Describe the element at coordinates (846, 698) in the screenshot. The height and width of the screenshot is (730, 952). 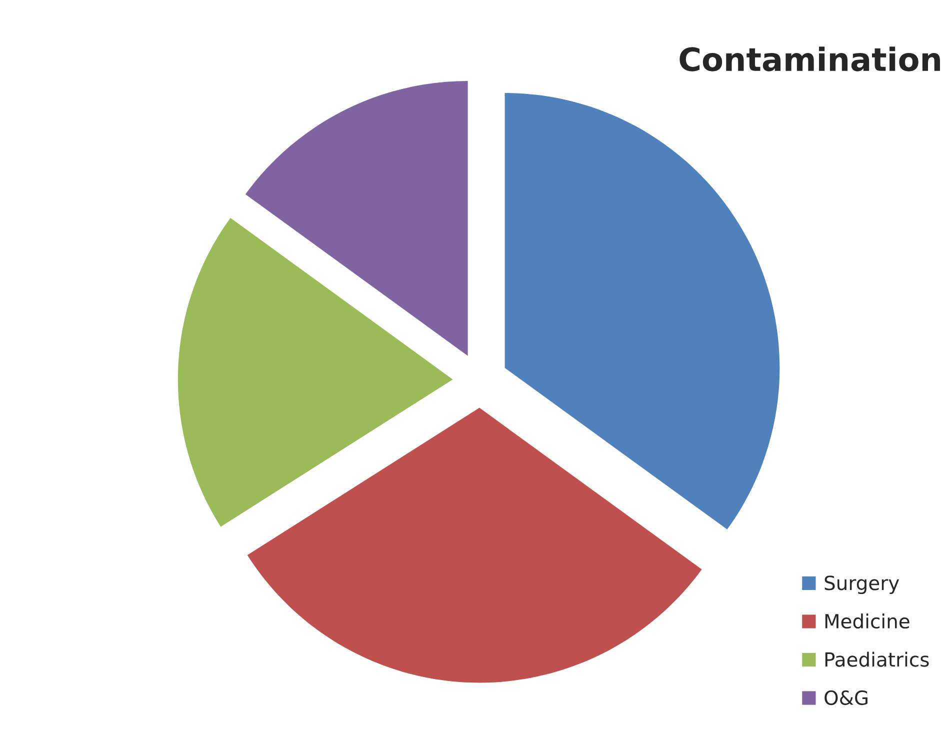
I see `legend-label: O&G` at that location.